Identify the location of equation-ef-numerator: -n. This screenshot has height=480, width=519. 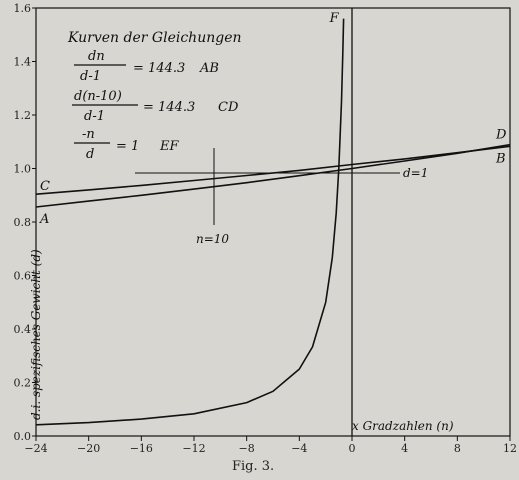
(88, 134).